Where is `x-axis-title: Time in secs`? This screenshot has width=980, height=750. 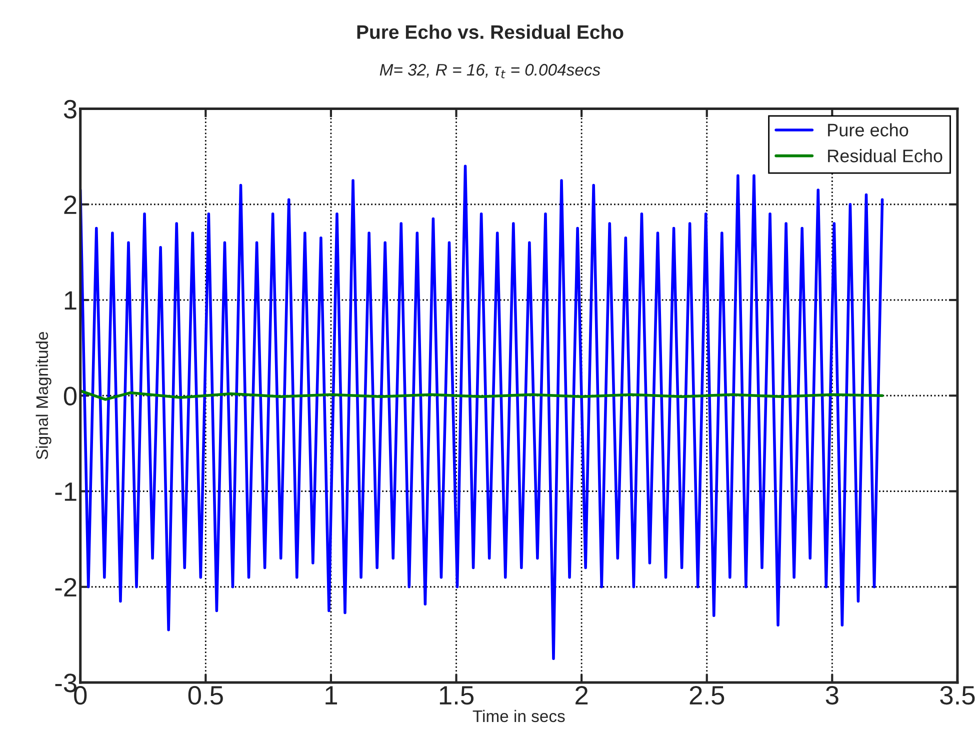 x-axis-title: Time in secs is located at coordinates (518, 716).